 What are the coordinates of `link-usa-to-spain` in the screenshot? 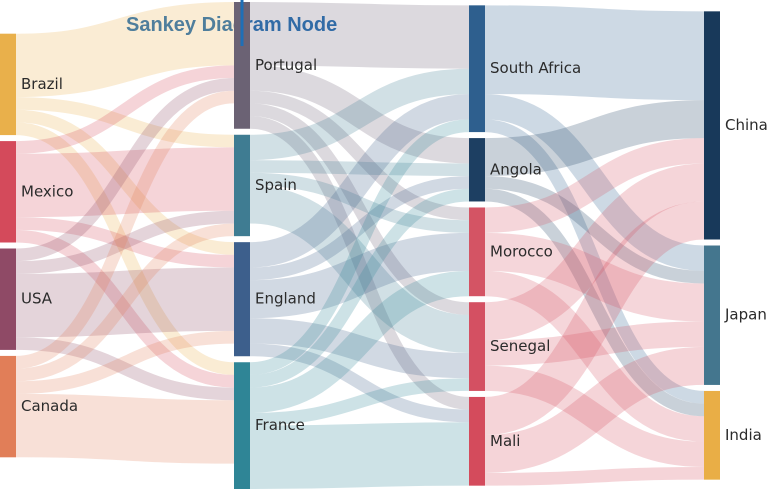 It's located at (125, 242).